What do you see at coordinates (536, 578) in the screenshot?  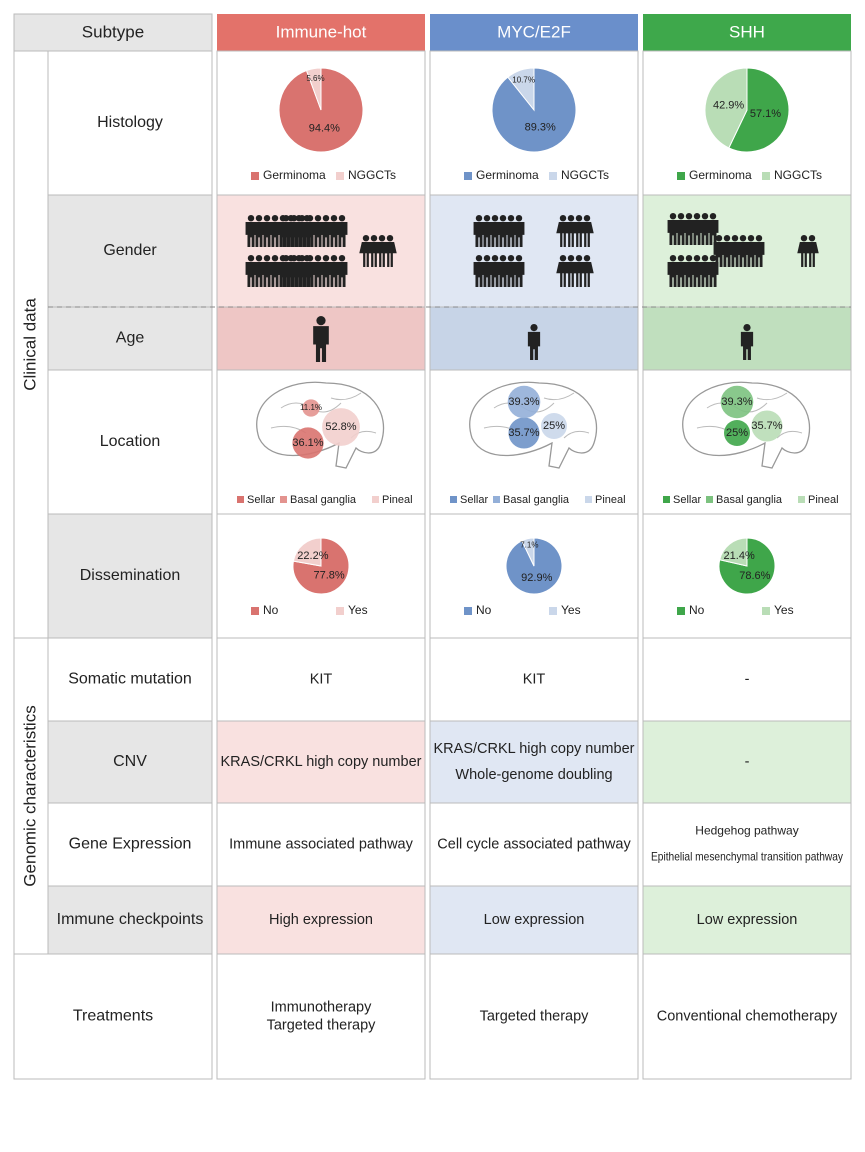 I see `pie-label: 92.9%` at bounding box center [536, 578].